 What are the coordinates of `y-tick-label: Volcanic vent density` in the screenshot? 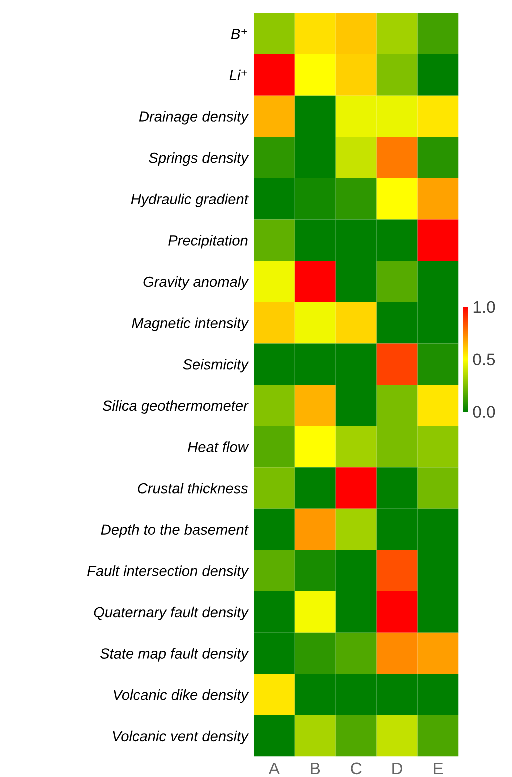 It's located at (181, 737).